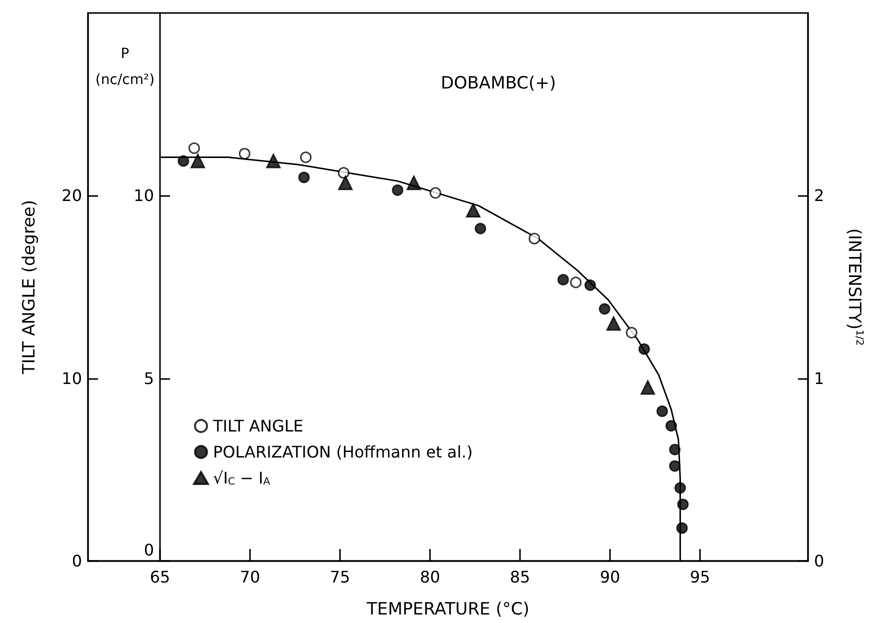 The width and height of the screenshot is (876, 623). What do you see at coordinates (520, 577) in the screenshot?
I see `x-tick-label: 85` at bounding box center [520, 577].